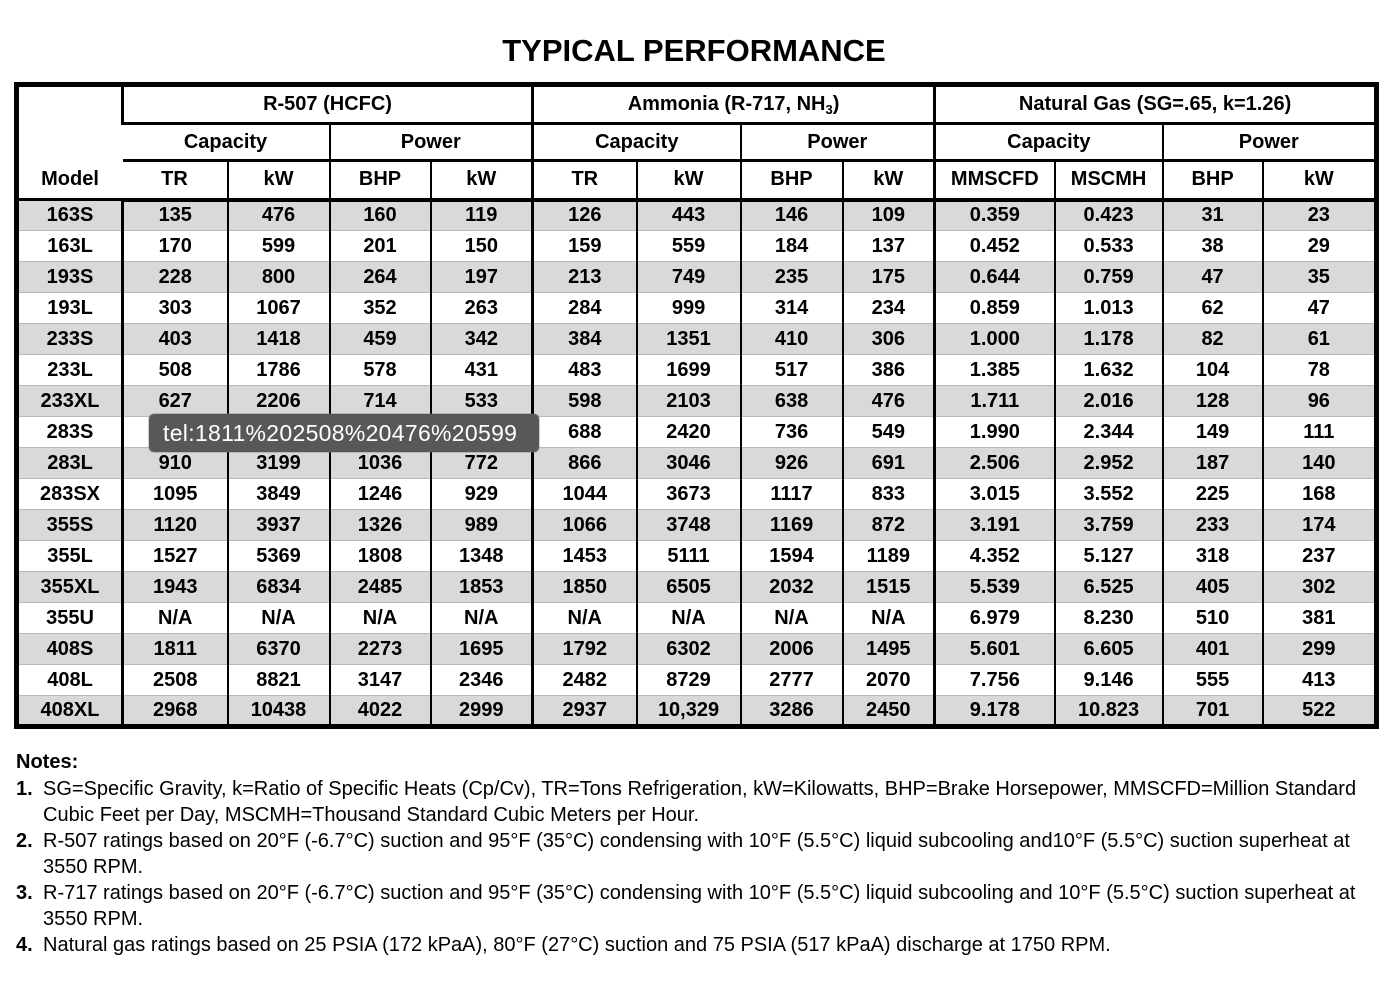 The image size is (1388, 992). Describe the element at coordinates (994, 246) in the screenshot. I see `value-cell: 0.452` at that location.